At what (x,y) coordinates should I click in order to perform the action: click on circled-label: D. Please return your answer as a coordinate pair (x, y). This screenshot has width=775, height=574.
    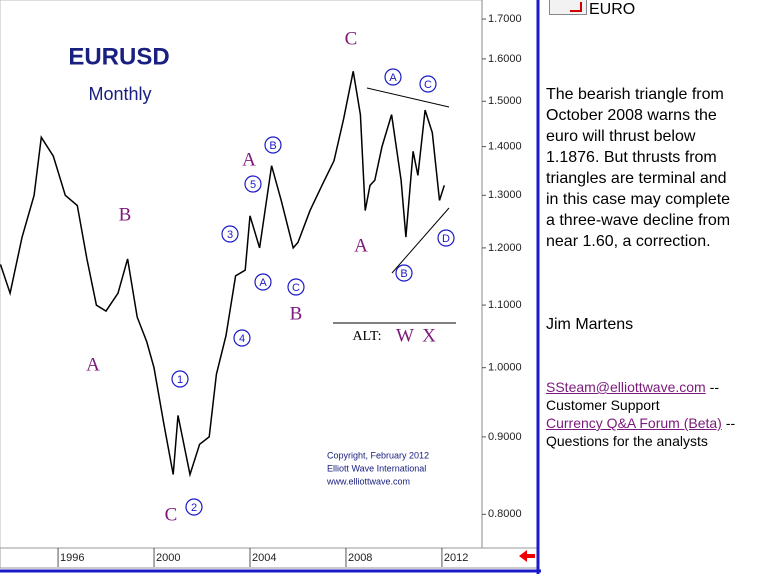
    Looking at the image, I should click on (446, 239).